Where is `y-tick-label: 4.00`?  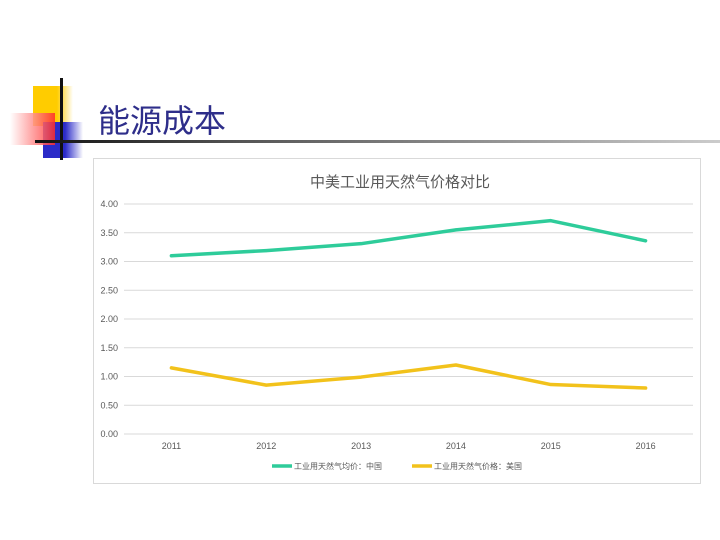 y-tick-label: 4.00 is located at coordinates (109, 204).